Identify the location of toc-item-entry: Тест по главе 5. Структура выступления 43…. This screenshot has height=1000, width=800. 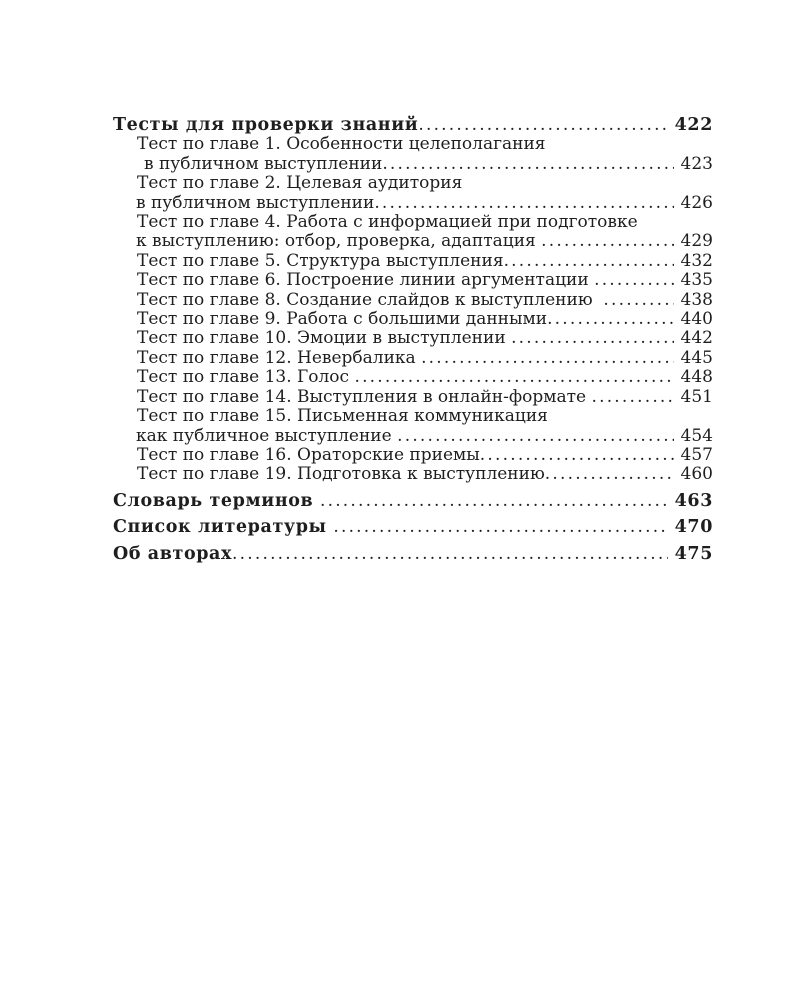
(413, 260).